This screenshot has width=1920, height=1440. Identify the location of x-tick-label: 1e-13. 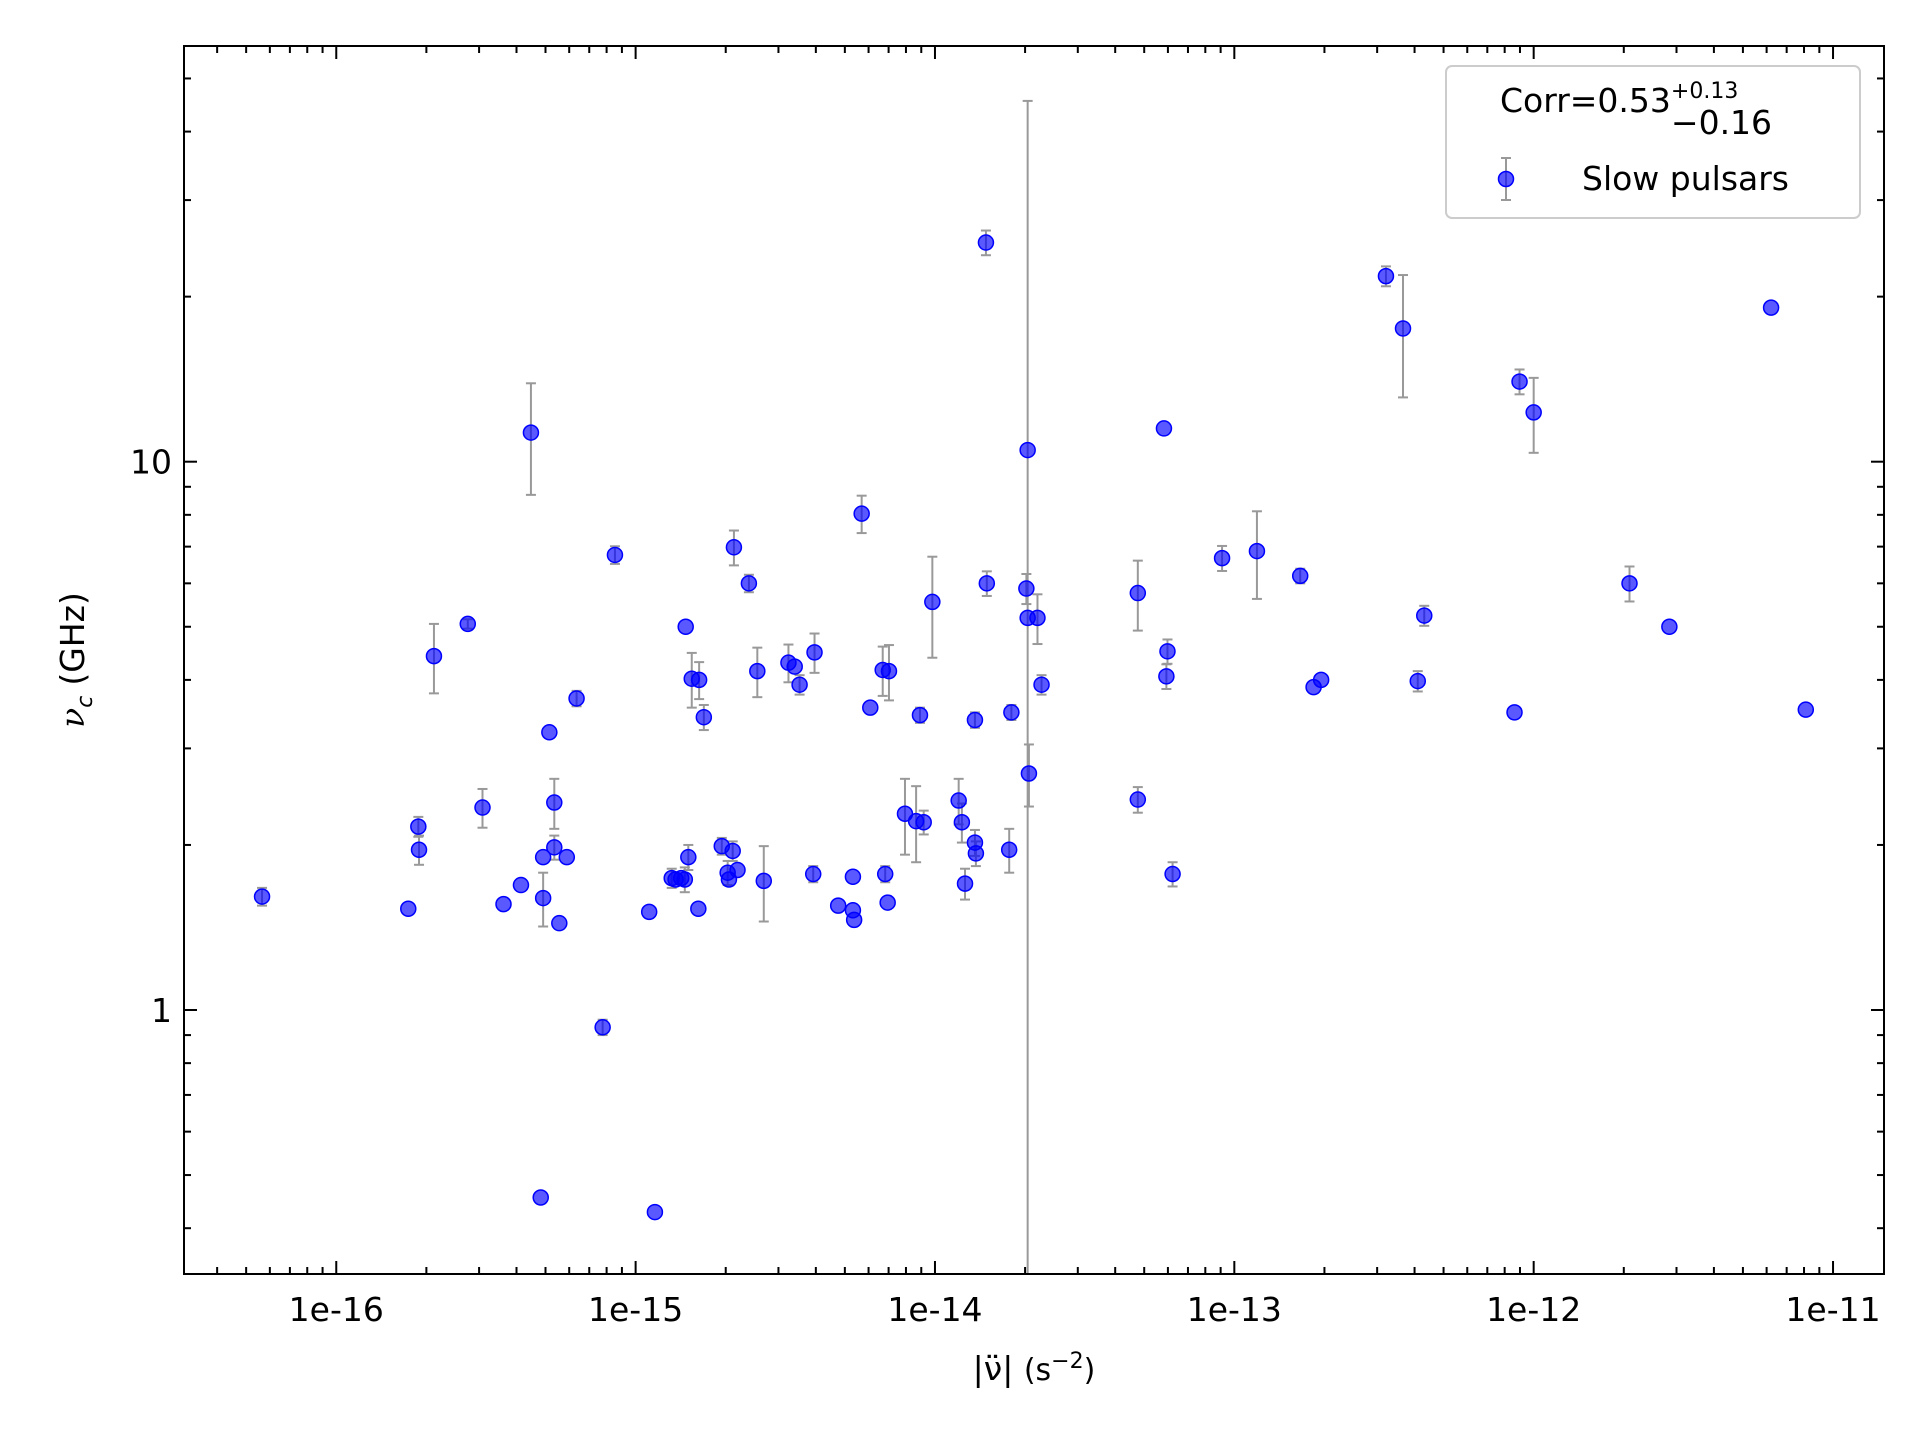
(1234, 1309).